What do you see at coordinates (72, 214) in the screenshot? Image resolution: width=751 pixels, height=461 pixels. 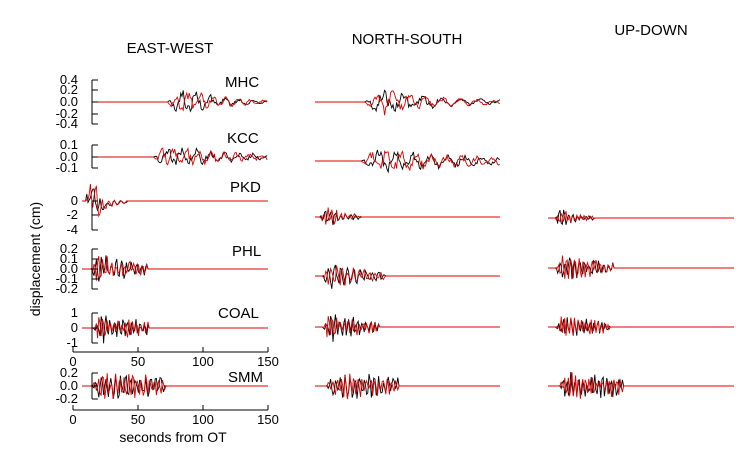 I see `y-tick-label-pkd: -2` at bounding box center [72, 214].